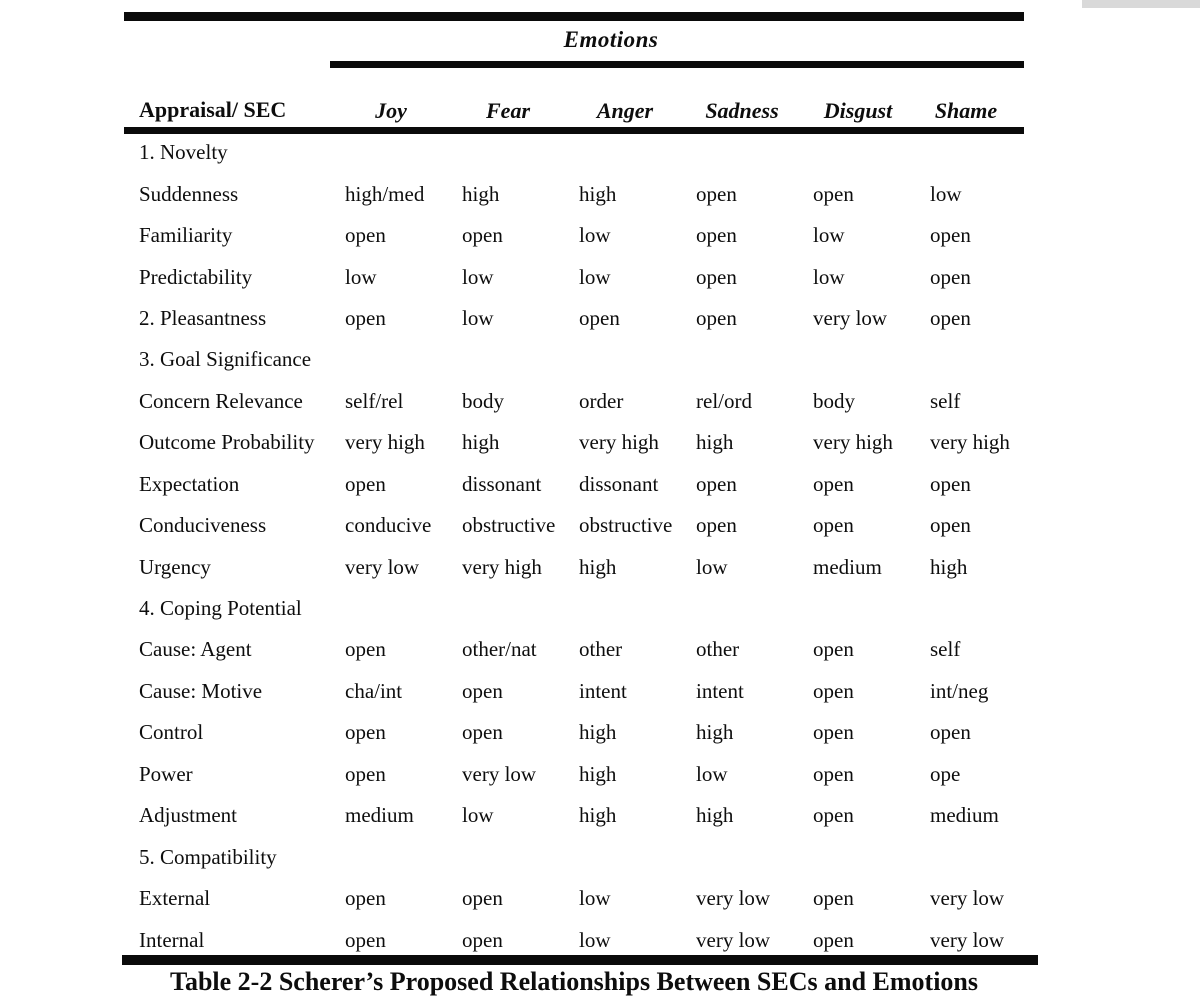  Describe the element at coordinates (574, 359) in the screenshot. I see `table-row-section: 3. Goal Significance` at that location.